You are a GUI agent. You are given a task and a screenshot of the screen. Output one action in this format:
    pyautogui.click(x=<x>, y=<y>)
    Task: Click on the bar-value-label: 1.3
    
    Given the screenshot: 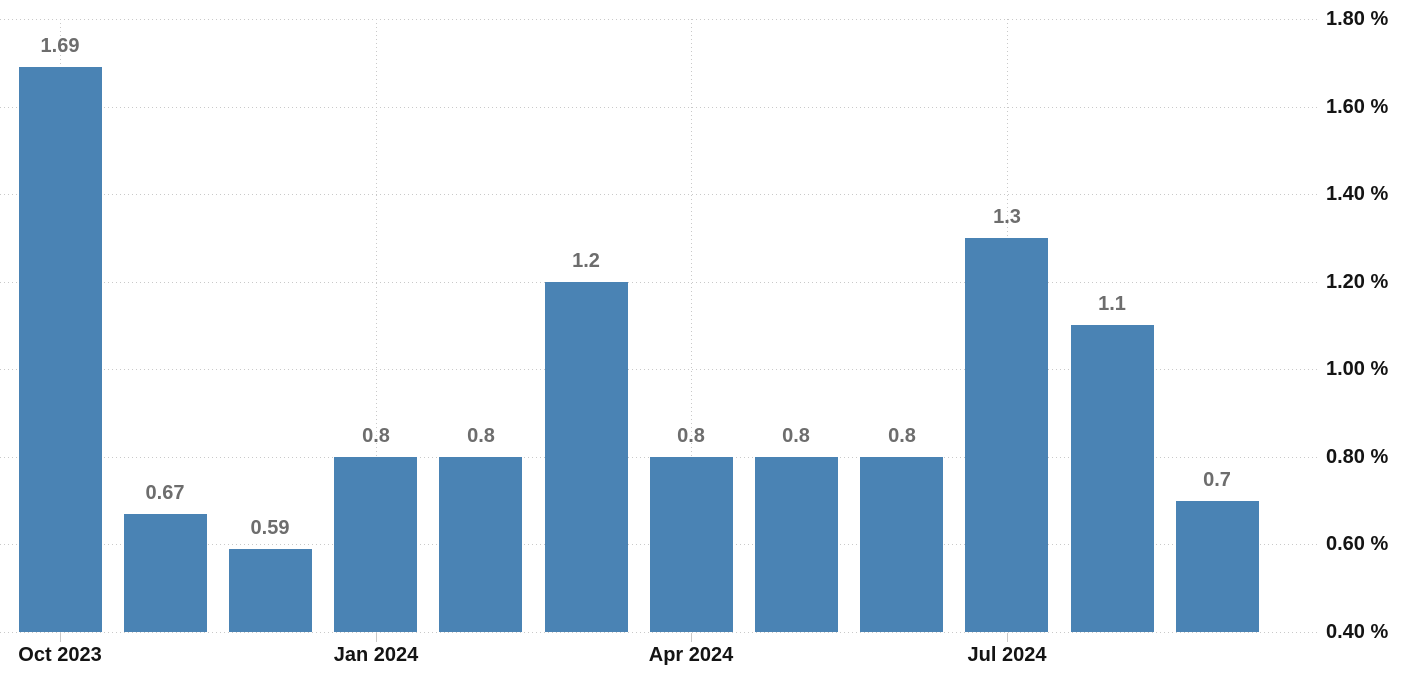 What is the action you would take?
    pyautogui.click(x=1007, y=217)
    